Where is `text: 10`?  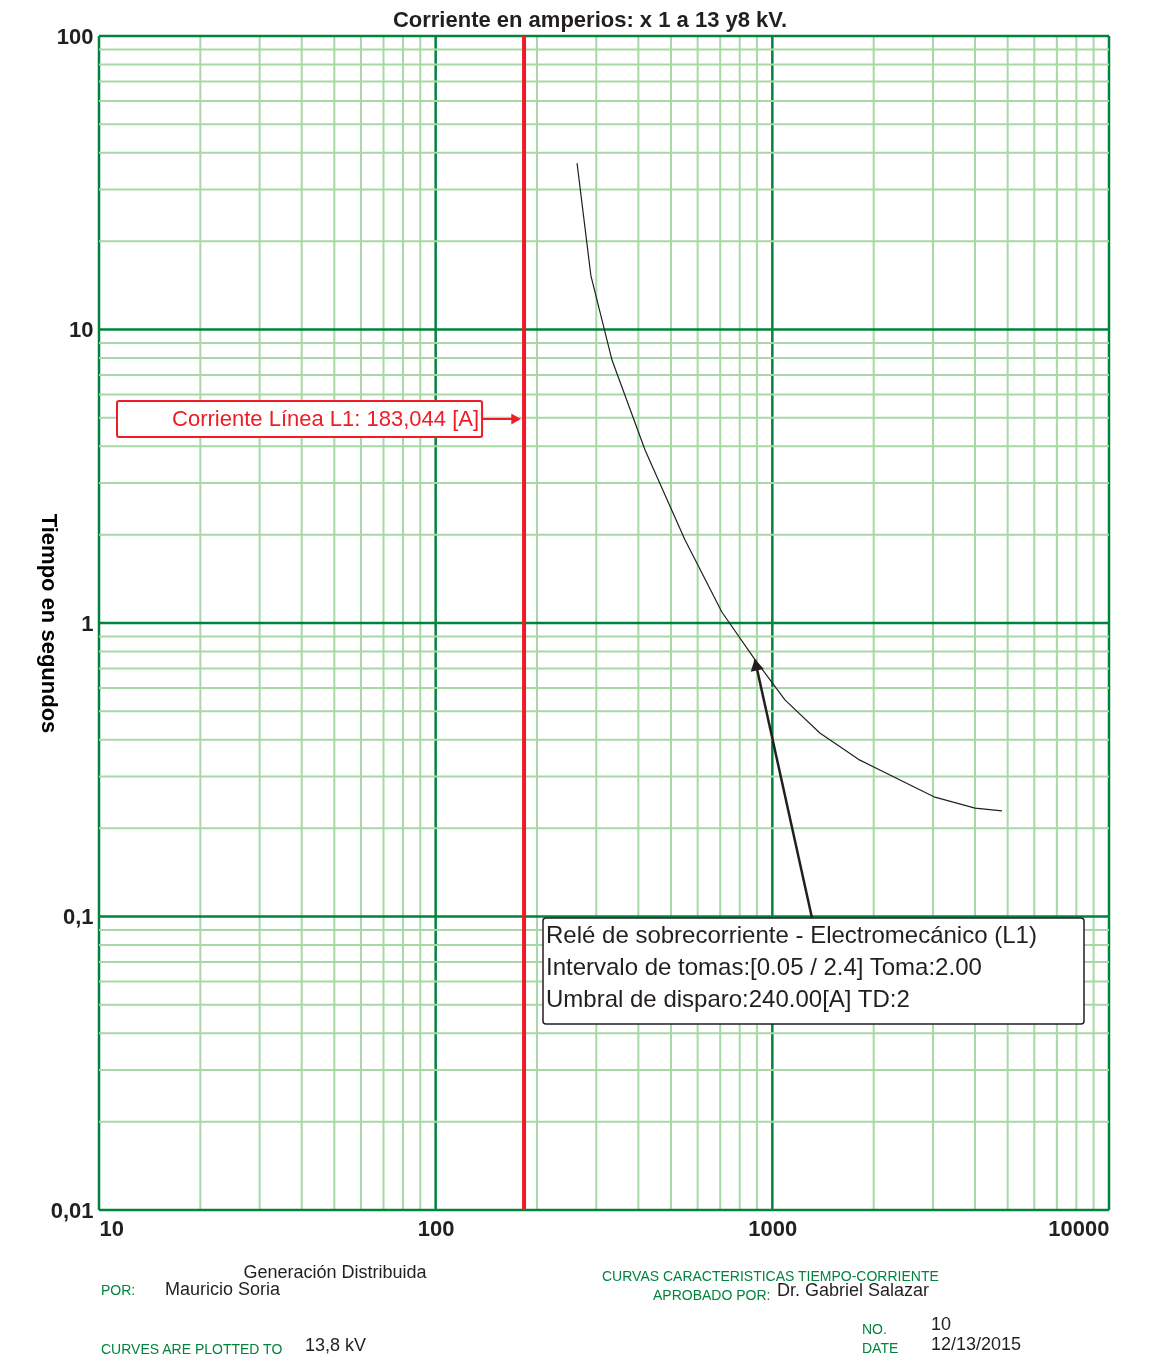 text: 10 is located at coordinates (941, 1324).